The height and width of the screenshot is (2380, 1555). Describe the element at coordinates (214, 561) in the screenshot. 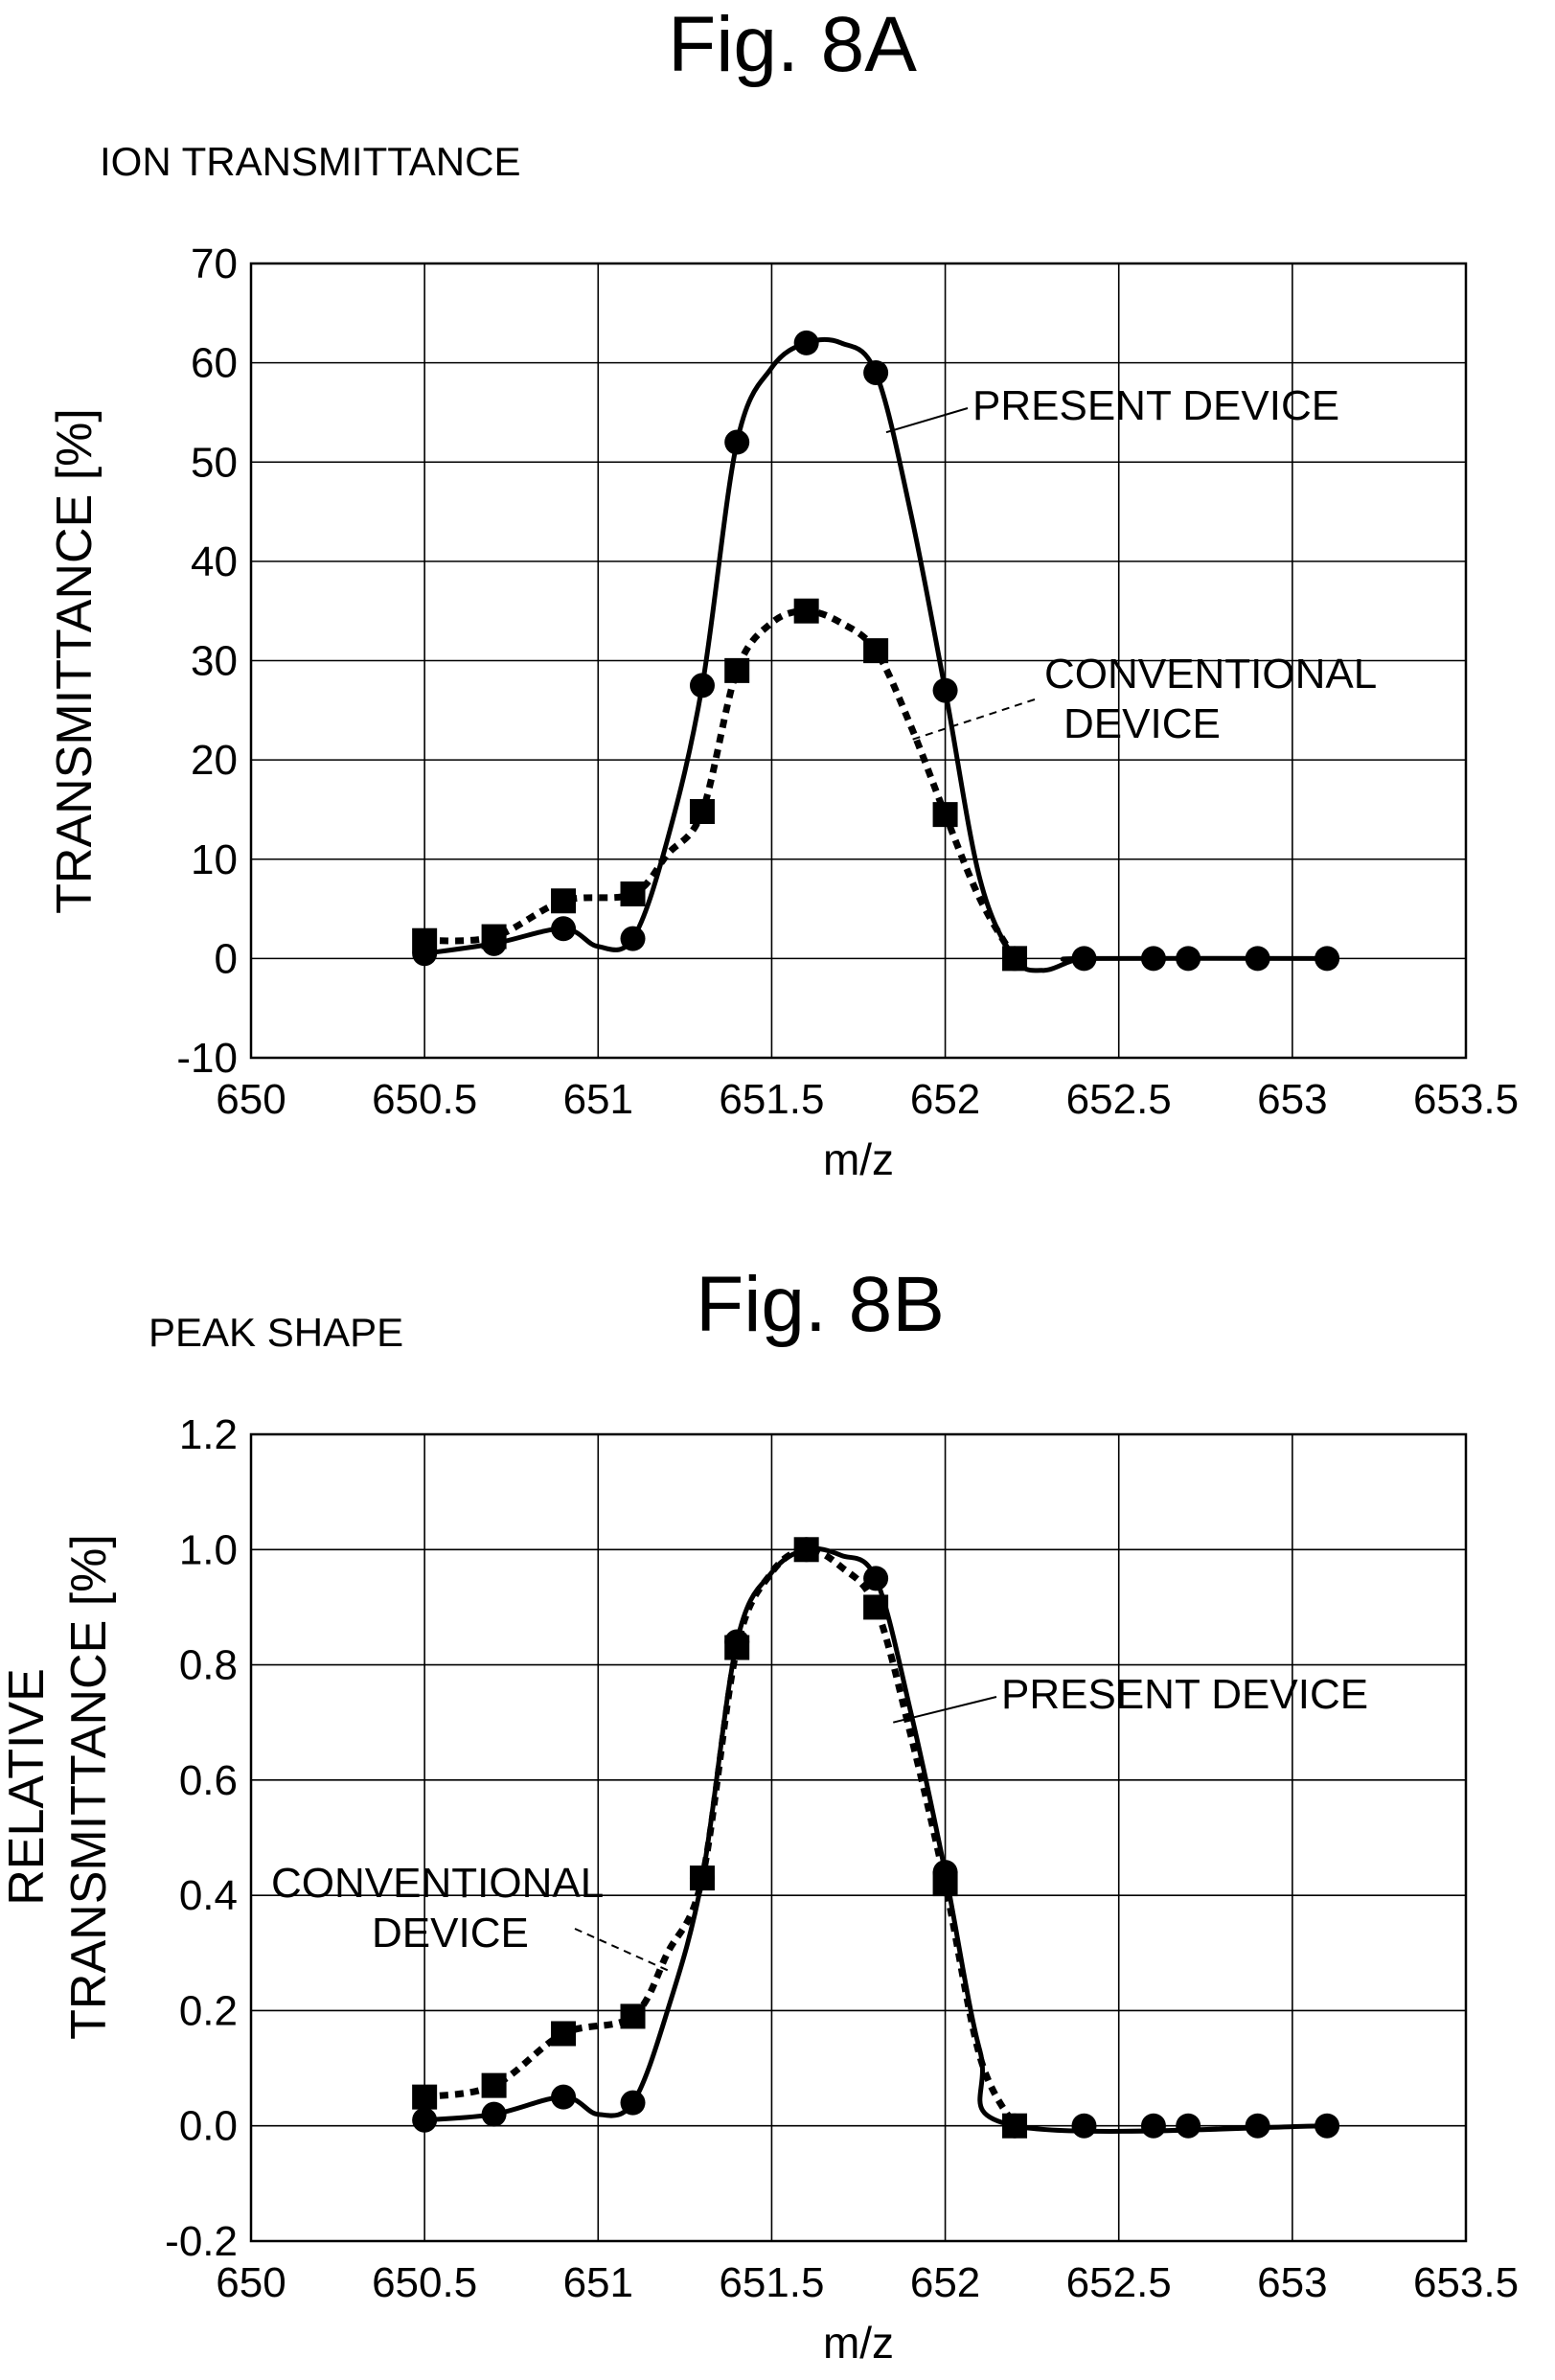

I see `y-tick-label: 40` at that location.